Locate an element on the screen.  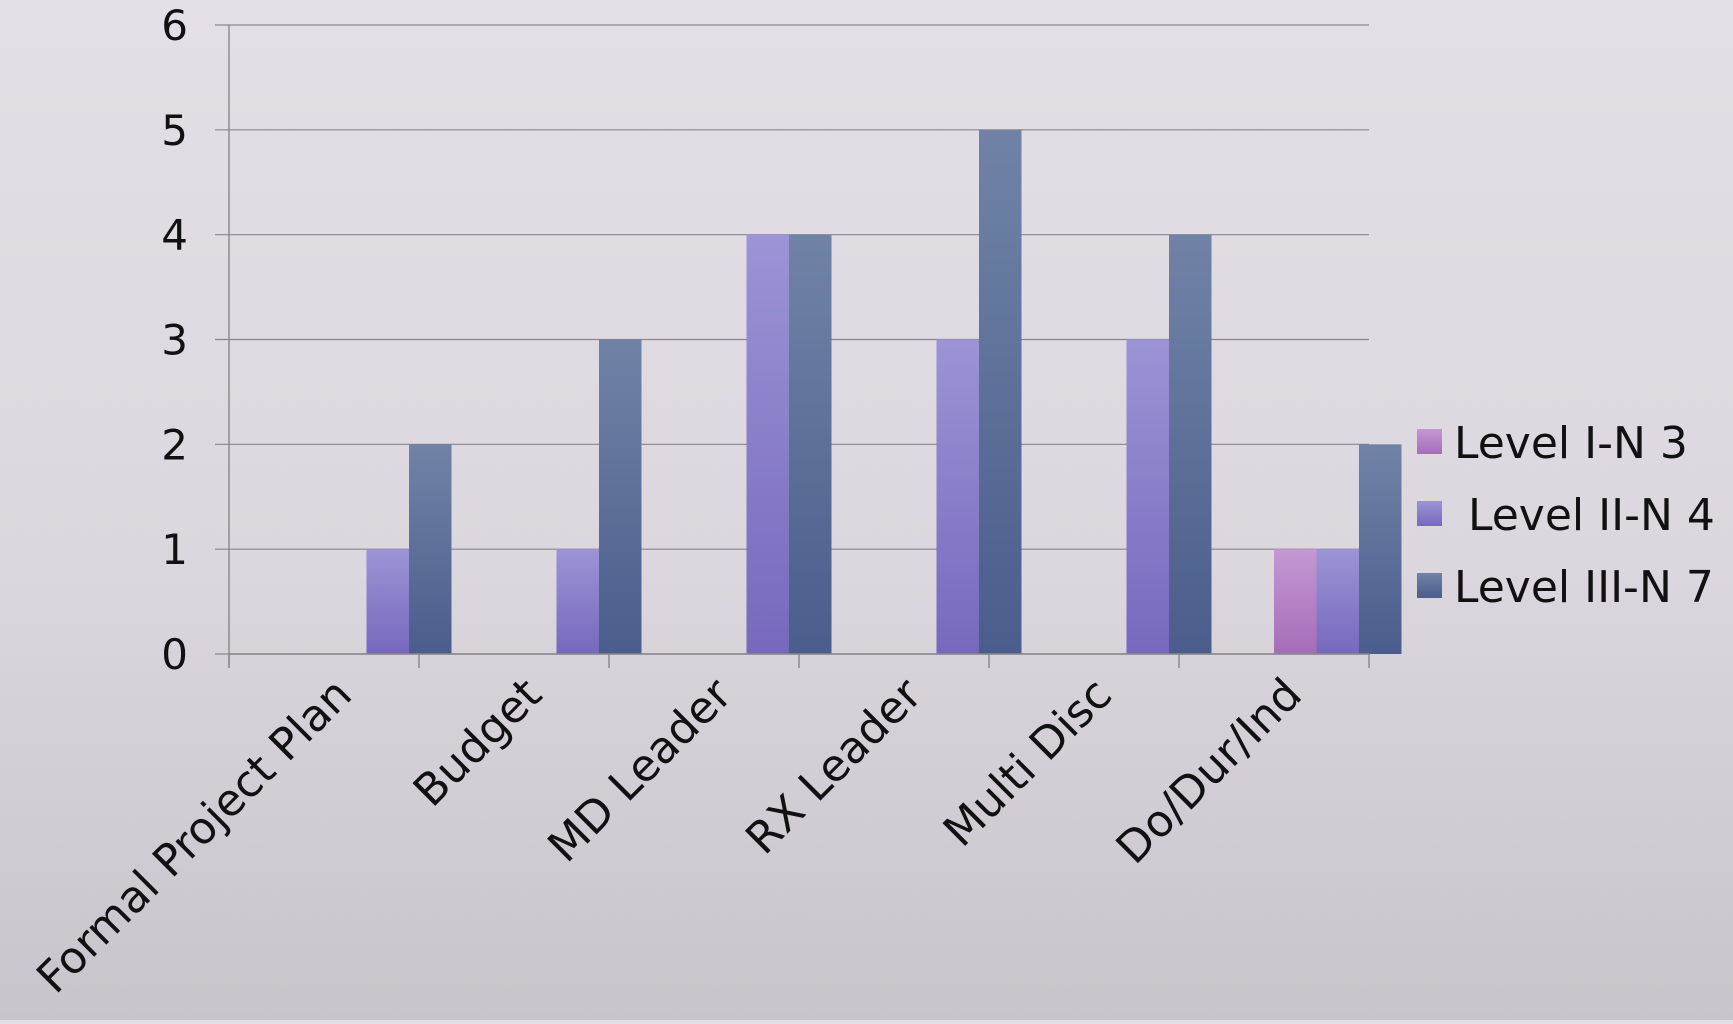
x-tick-label: RX Leader is located at coordinates (834, 766).